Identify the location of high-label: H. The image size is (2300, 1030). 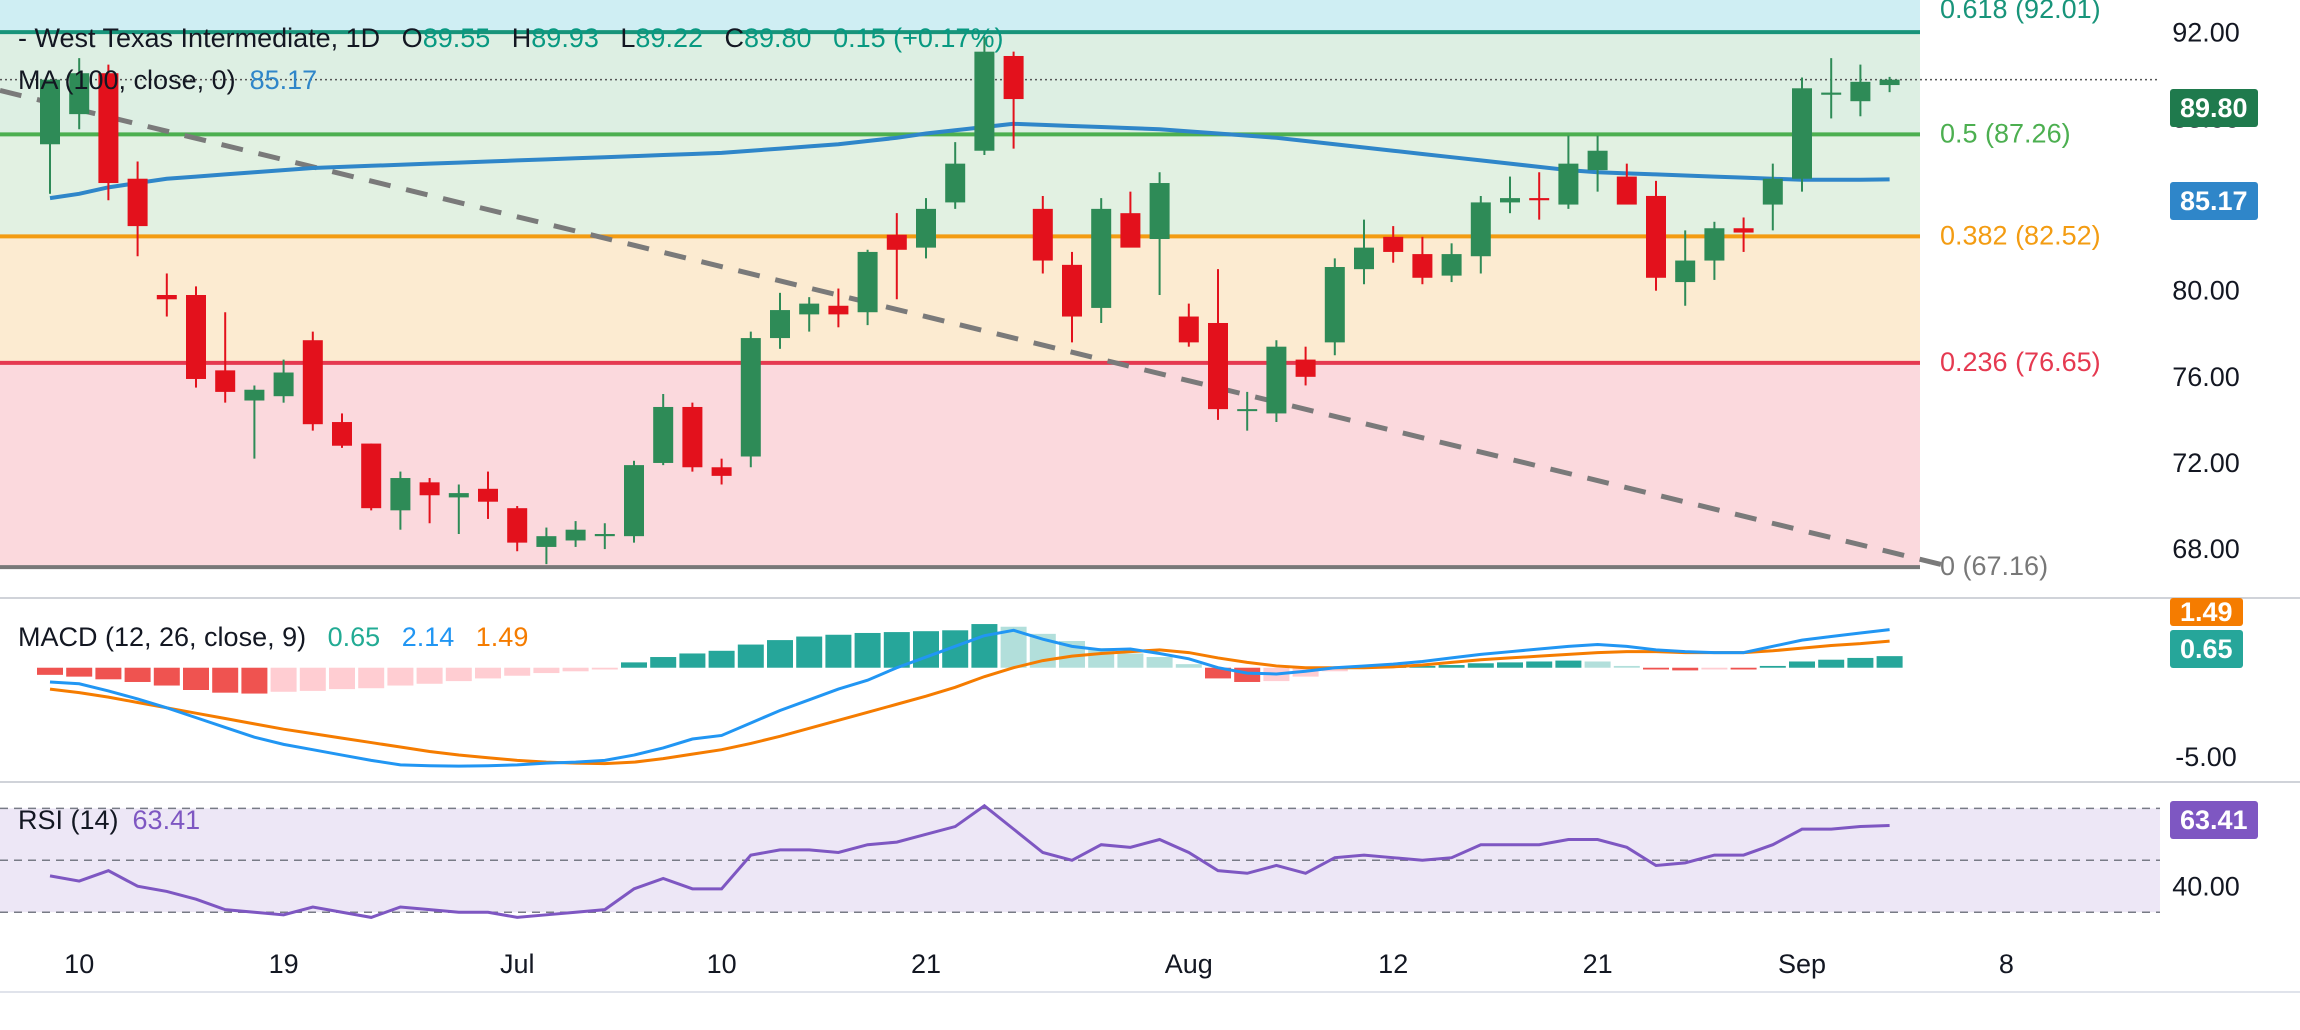
(521, 38).